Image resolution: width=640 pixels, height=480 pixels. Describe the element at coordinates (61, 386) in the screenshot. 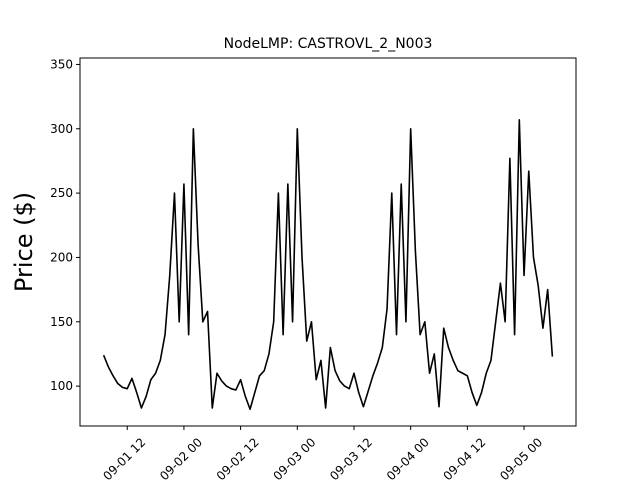

I see `y-tick-label: 100` at that location.